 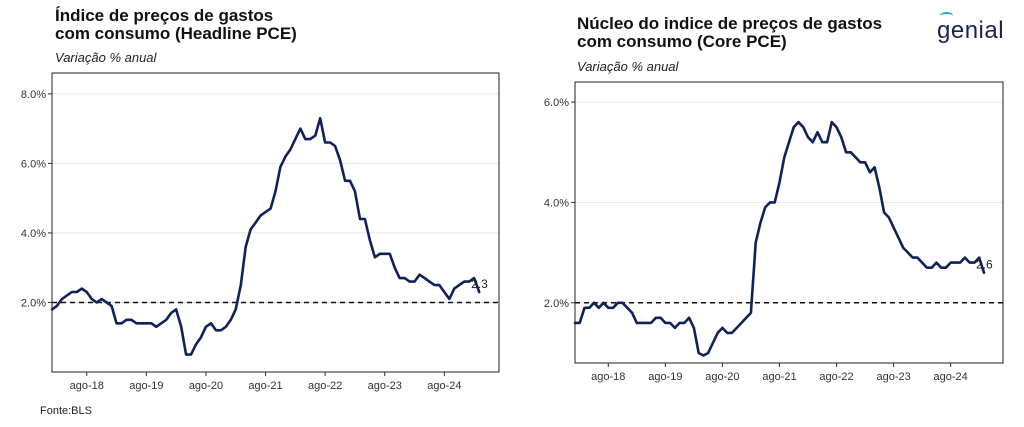 I want to click on end-value-label: 2.3, so click(x=479, y=284).